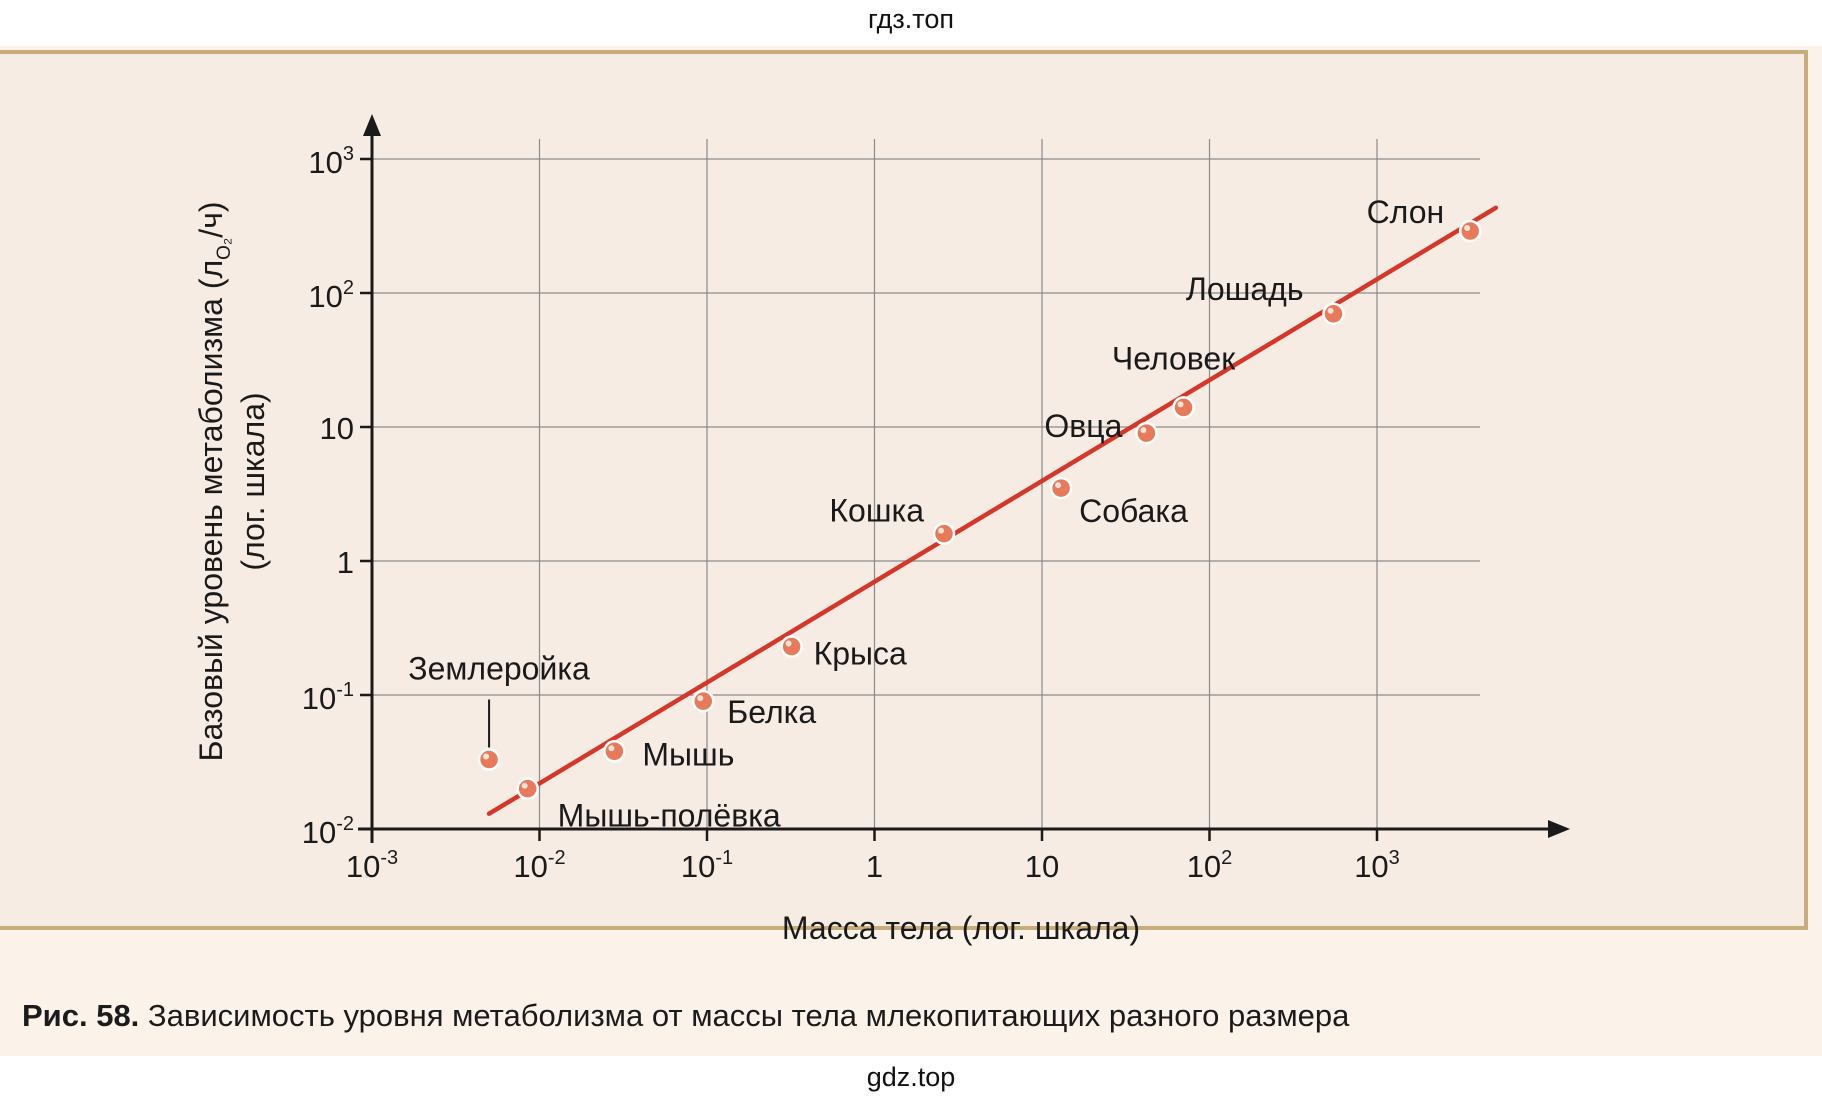 This screenshot has width=1822, height=1108. Describe the element at coordinates (876, 511) in the screenshot. I see `data-label: Кошка` at that location.